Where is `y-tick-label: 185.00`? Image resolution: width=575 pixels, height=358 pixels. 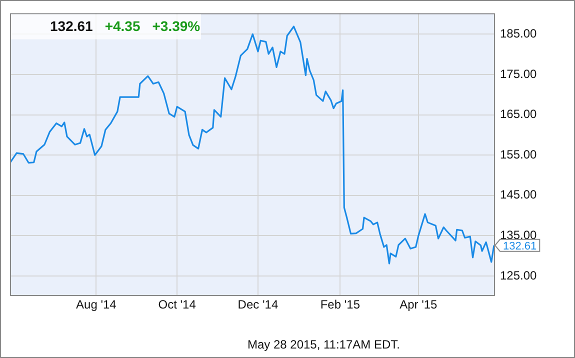 y-tick-label: 185.00 is located at coordinates (519, 33).